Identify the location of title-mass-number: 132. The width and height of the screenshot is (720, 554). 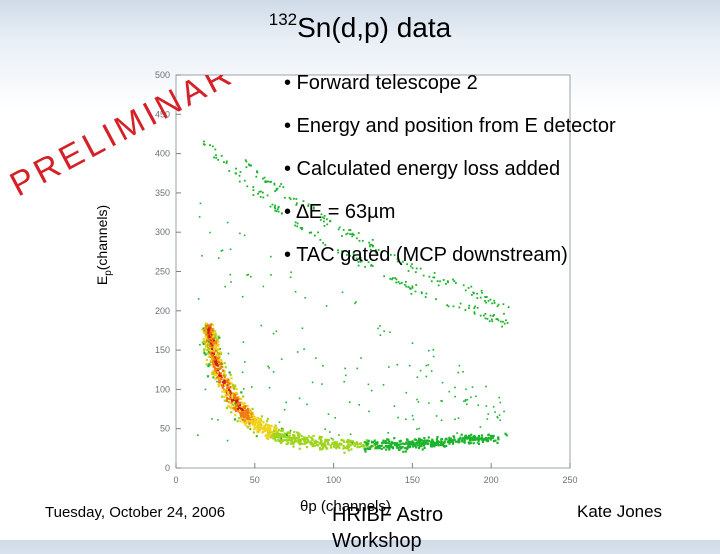
(283, 19).